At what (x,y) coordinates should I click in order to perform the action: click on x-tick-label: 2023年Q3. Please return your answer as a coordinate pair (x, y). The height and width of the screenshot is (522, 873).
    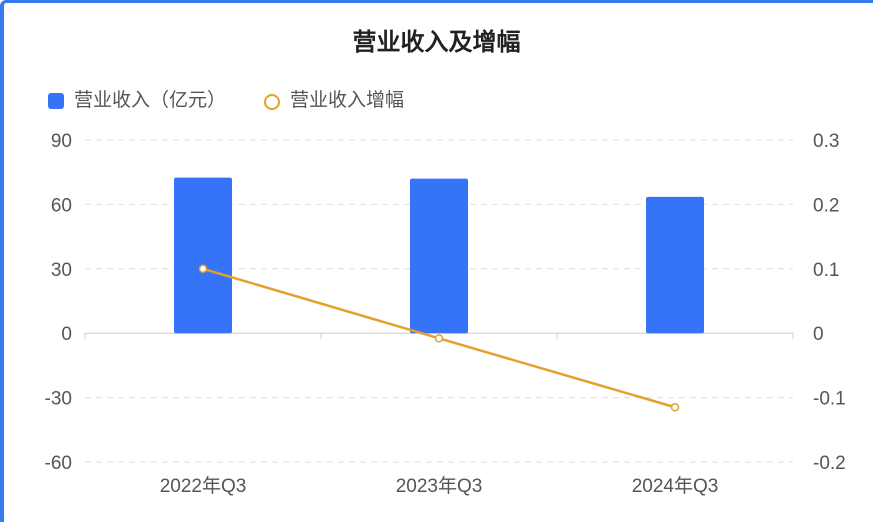
    Looking at the image, I should click on (439, 486).